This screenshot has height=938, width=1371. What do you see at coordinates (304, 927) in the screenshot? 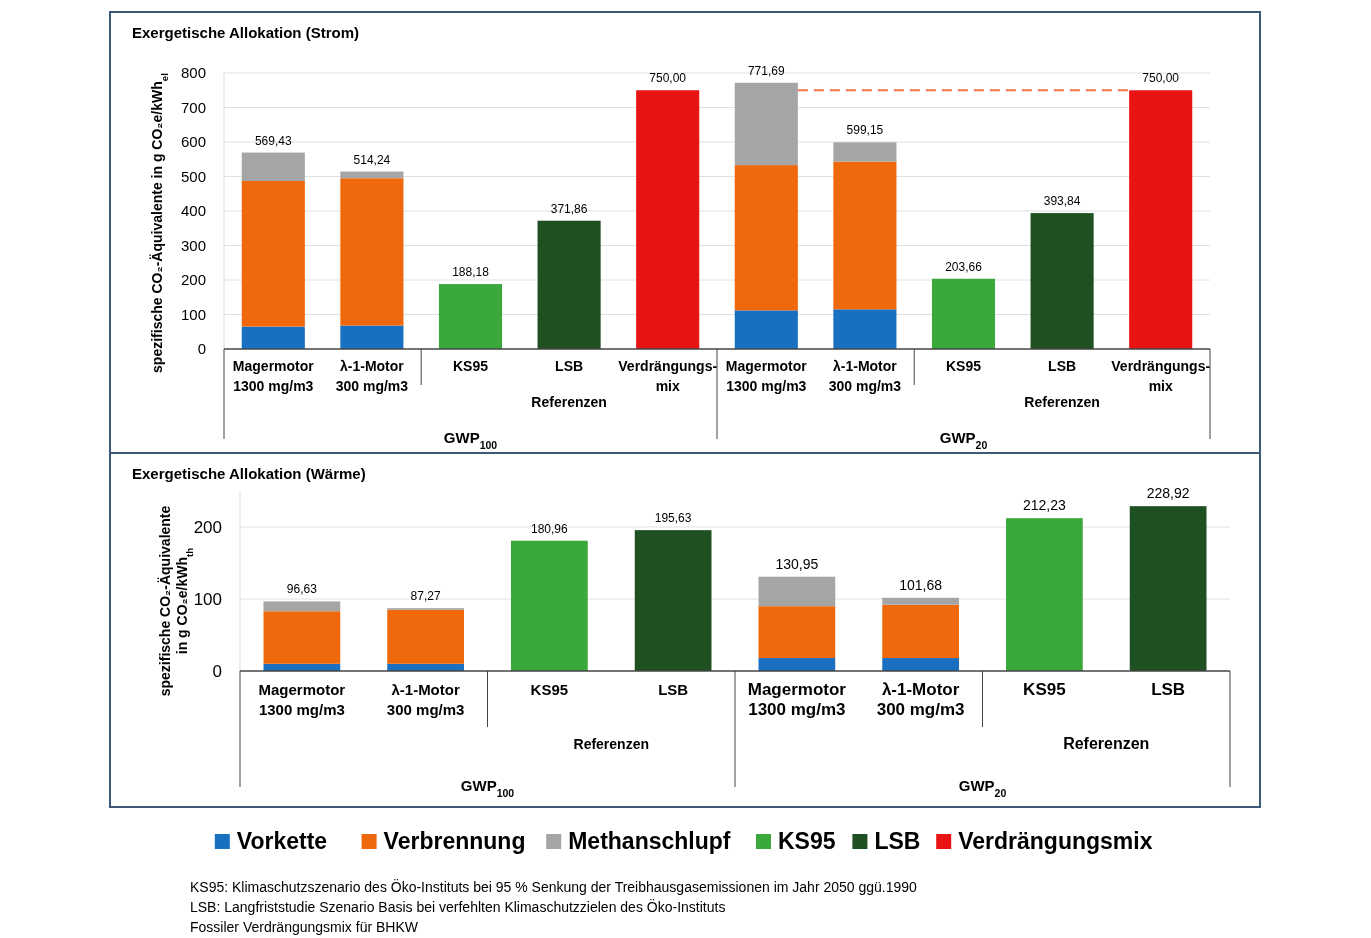
I see `text: Fossiler Verdrängungsmix für BHKW` at bounding box center [304, 927].